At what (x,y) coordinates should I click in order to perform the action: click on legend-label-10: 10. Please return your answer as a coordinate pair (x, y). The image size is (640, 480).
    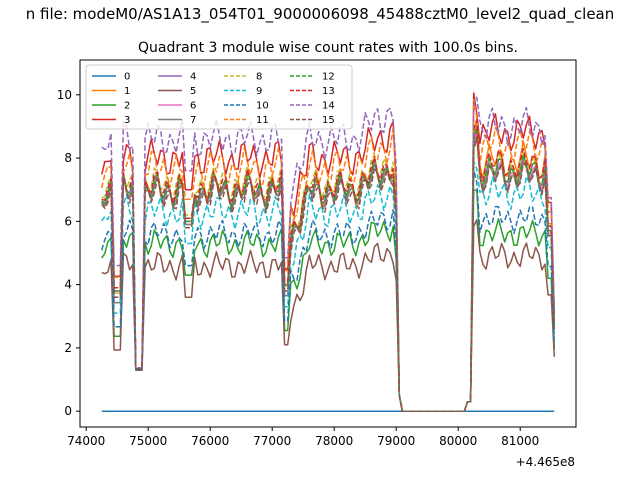
    Looking at the image, I should click on (262, 106).